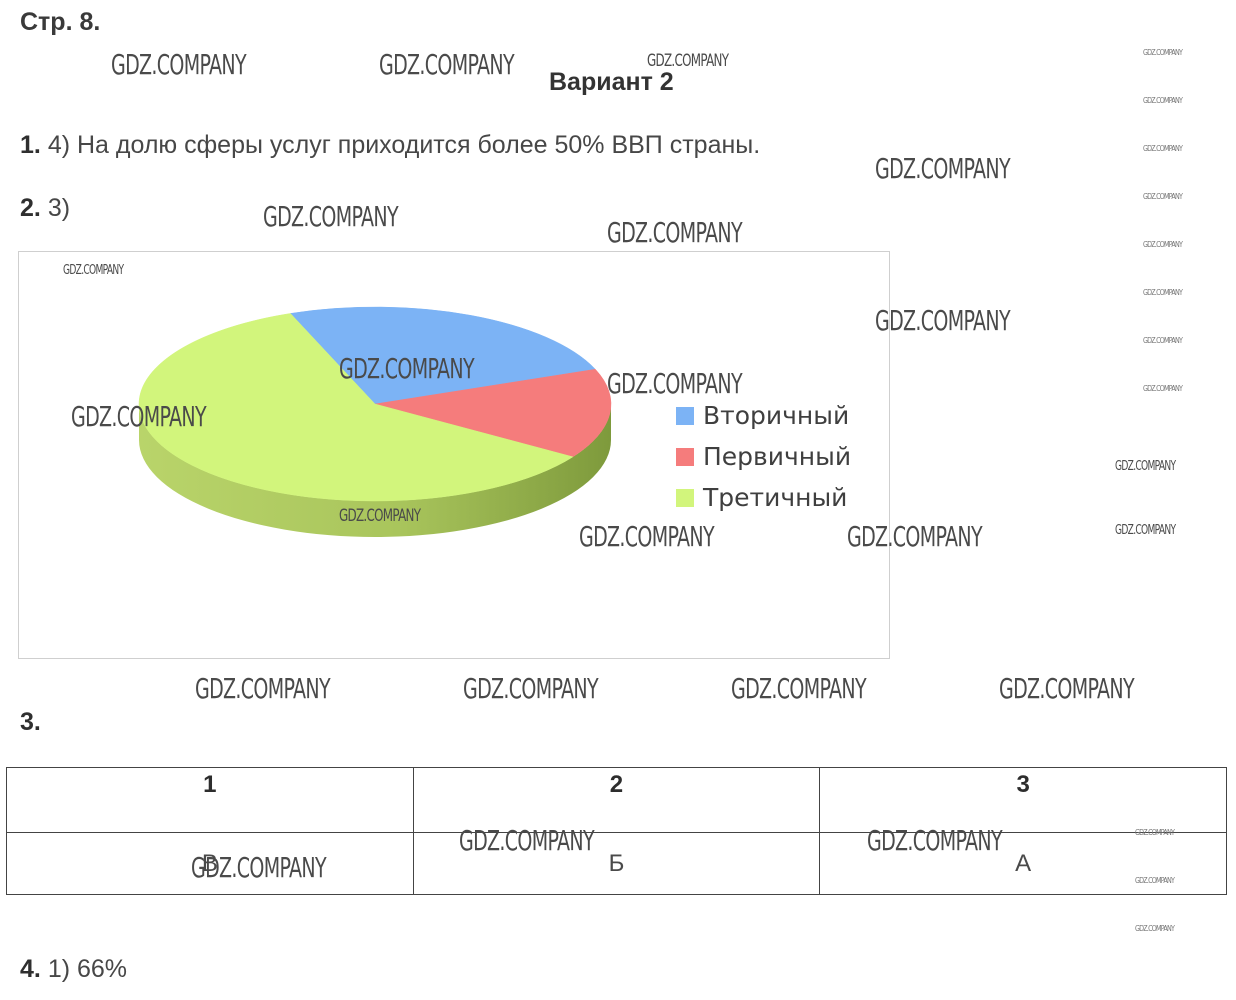 This screenshot has width=1236, height=1000. I want to click on answer-item-3: 3., so click(30, 722).